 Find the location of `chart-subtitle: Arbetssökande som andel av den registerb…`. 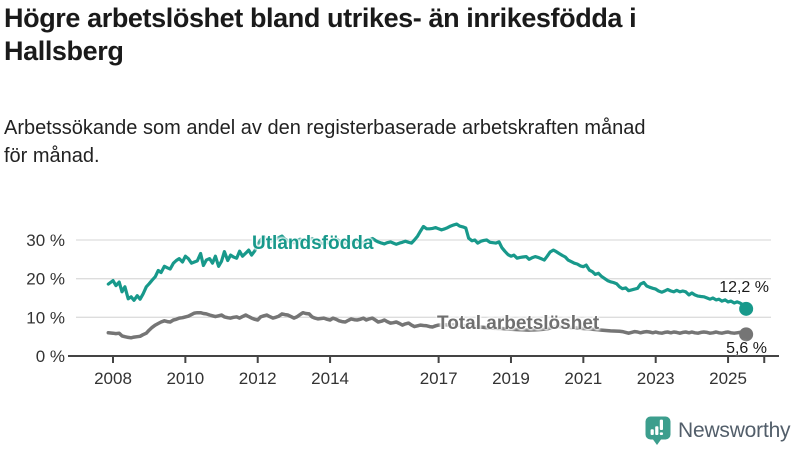

chart-subtitle: Arbetssökande som andel av den registerb… is located at coordinates (325, 142).